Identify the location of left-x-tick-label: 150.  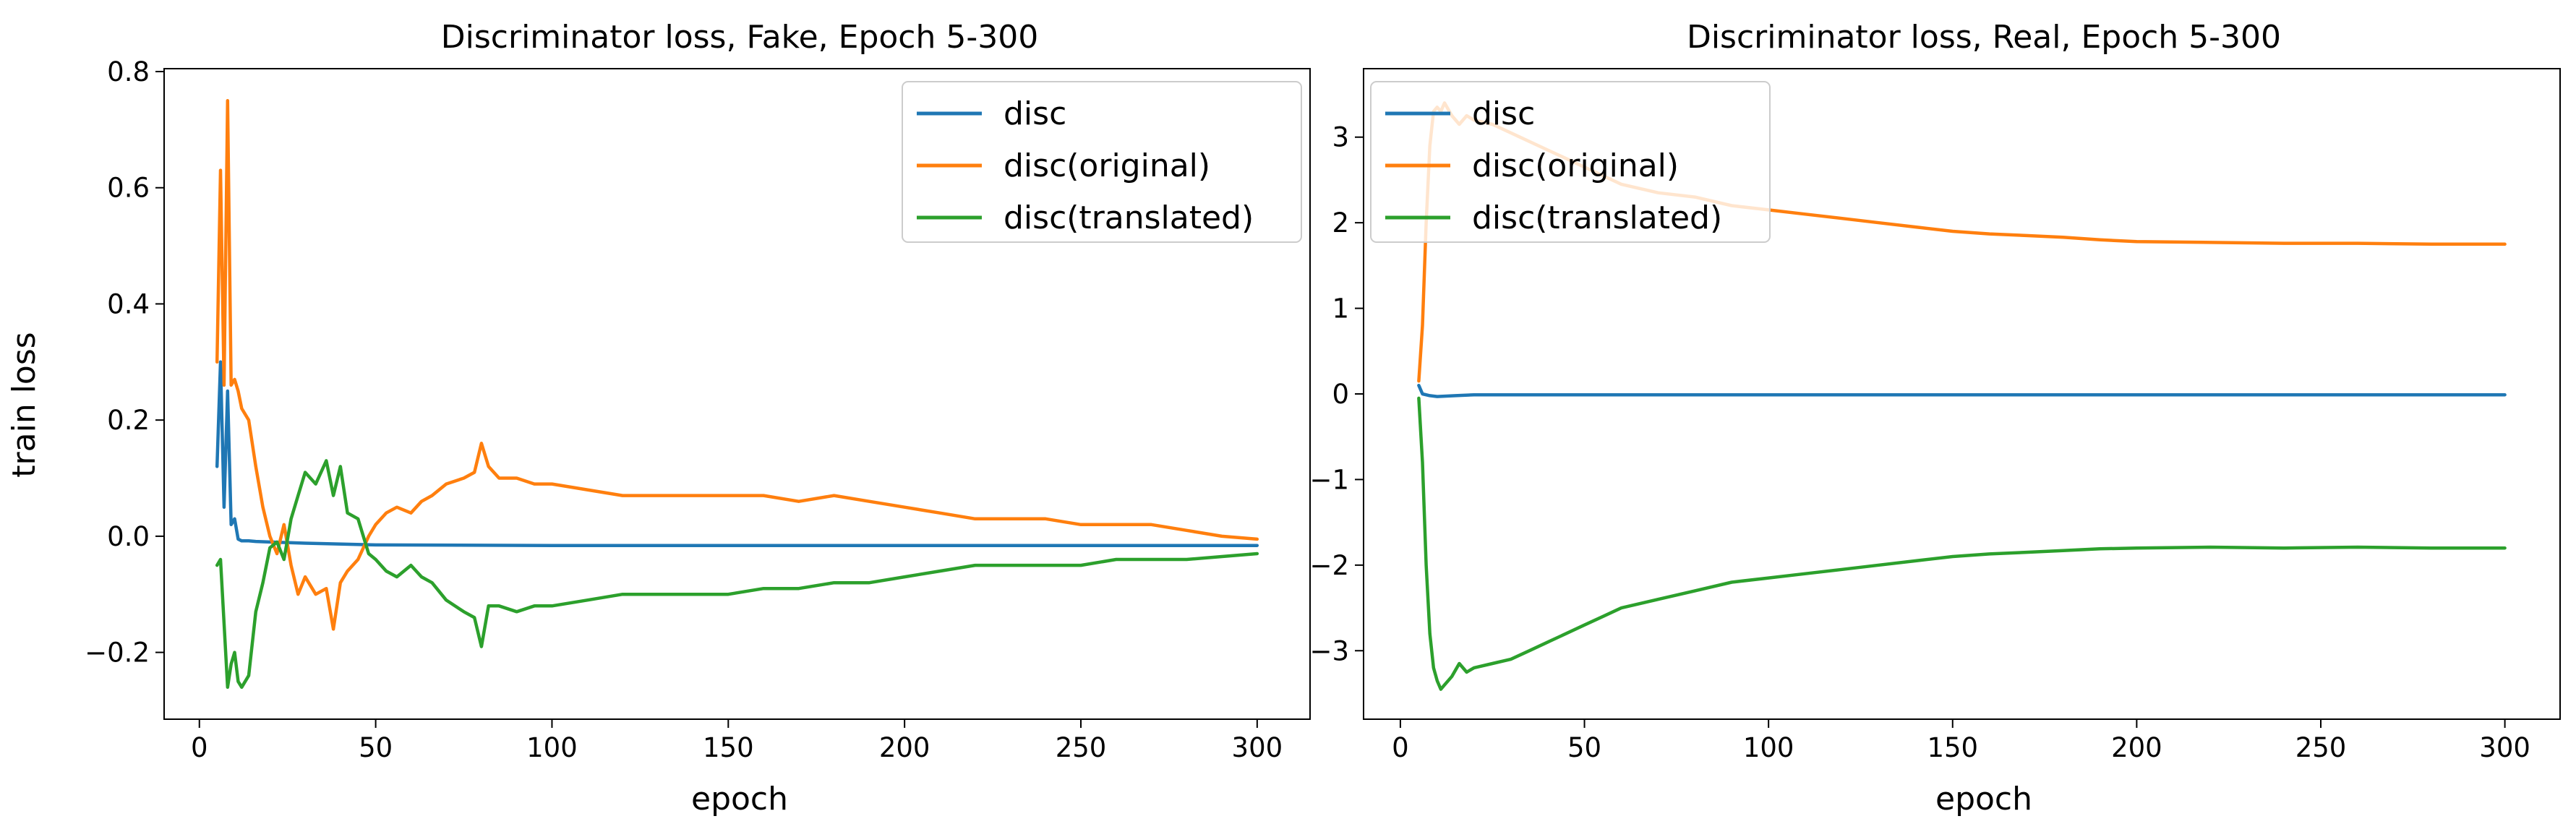
(728, 747).